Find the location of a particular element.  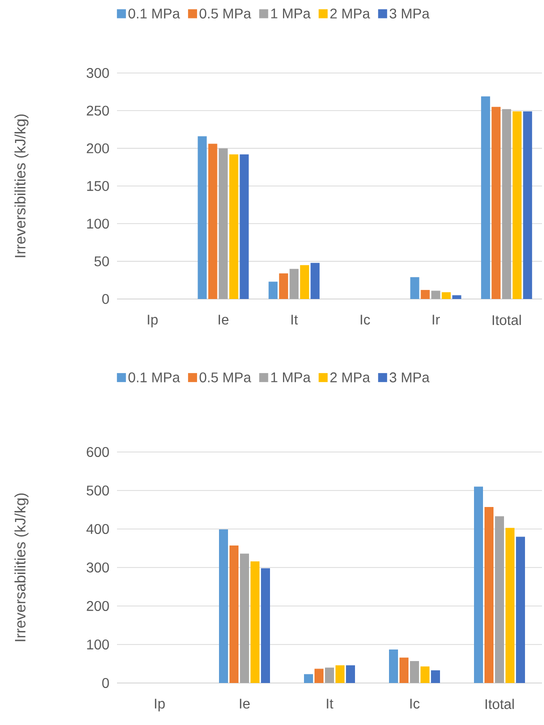

y-axis-title: Irreversabilities (kJ/kg) is located at coordinates (21, 567).